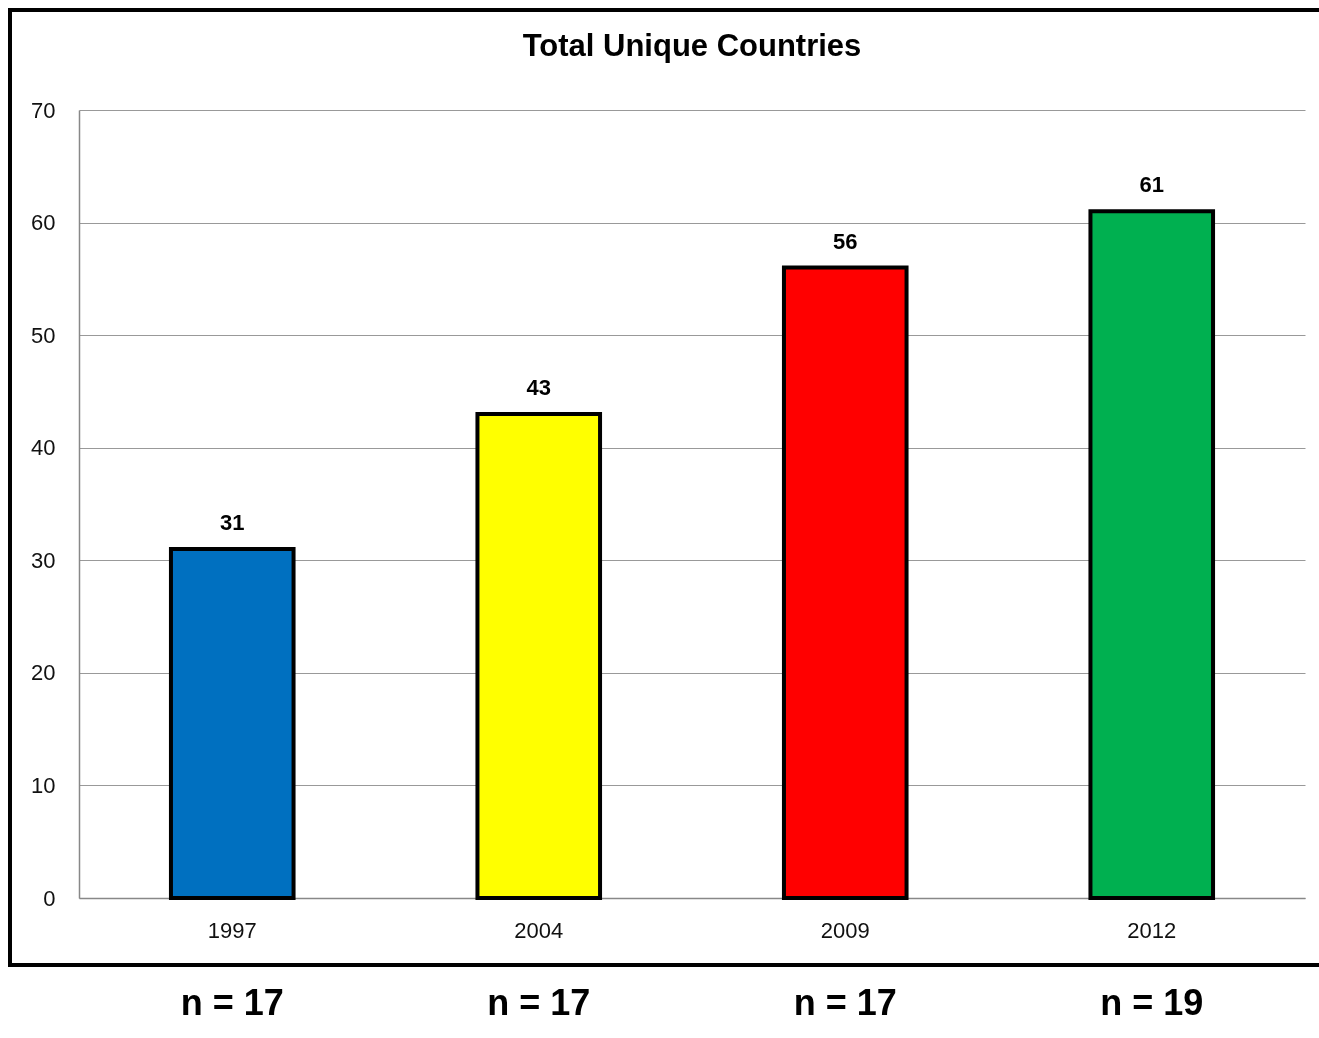 The width and height of the screenshot is (1319, 1038). What do you see at coordinates (43, 110) in the screenshot?
I see `y-tick-label: 70` at bounding box center [43, 110].